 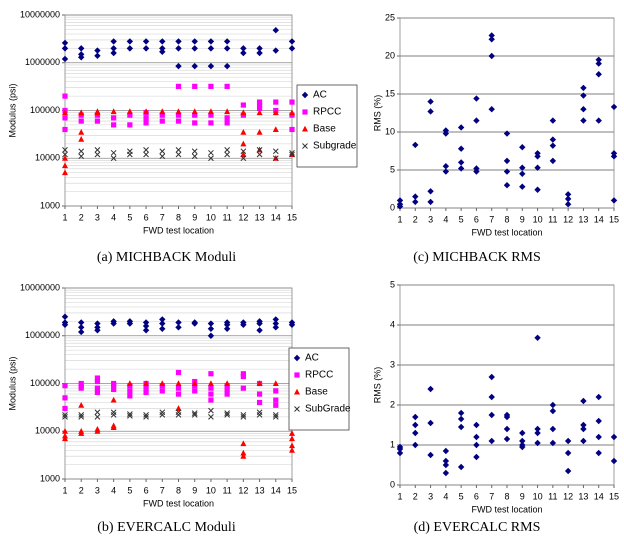 I want to click on x-tick-label: 9, so click(x=194, y=490).